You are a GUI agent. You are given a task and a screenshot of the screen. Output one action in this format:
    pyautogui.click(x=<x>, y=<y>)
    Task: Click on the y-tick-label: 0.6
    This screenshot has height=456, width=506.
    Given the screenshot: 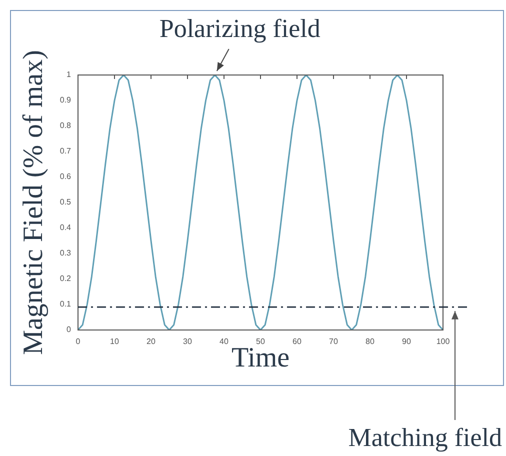 What is the action you would take?
    pyautogui.click(x=66, y=177)
    